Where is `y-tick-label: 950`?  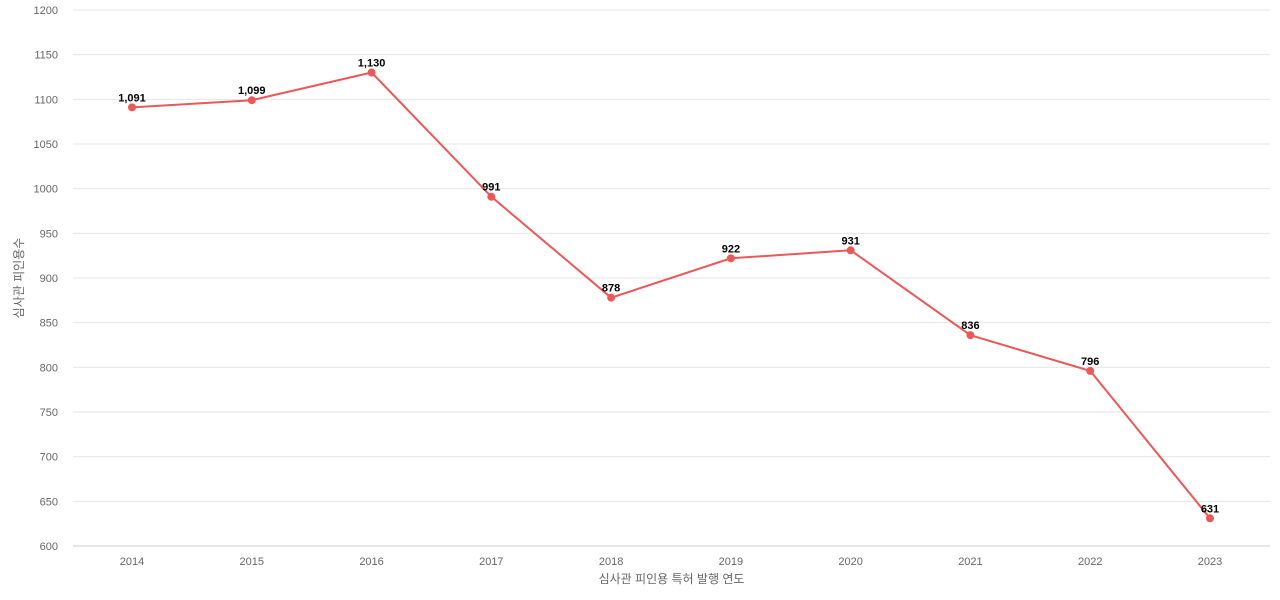
y-tick-label: 950 is located at coordinates (49, 234).